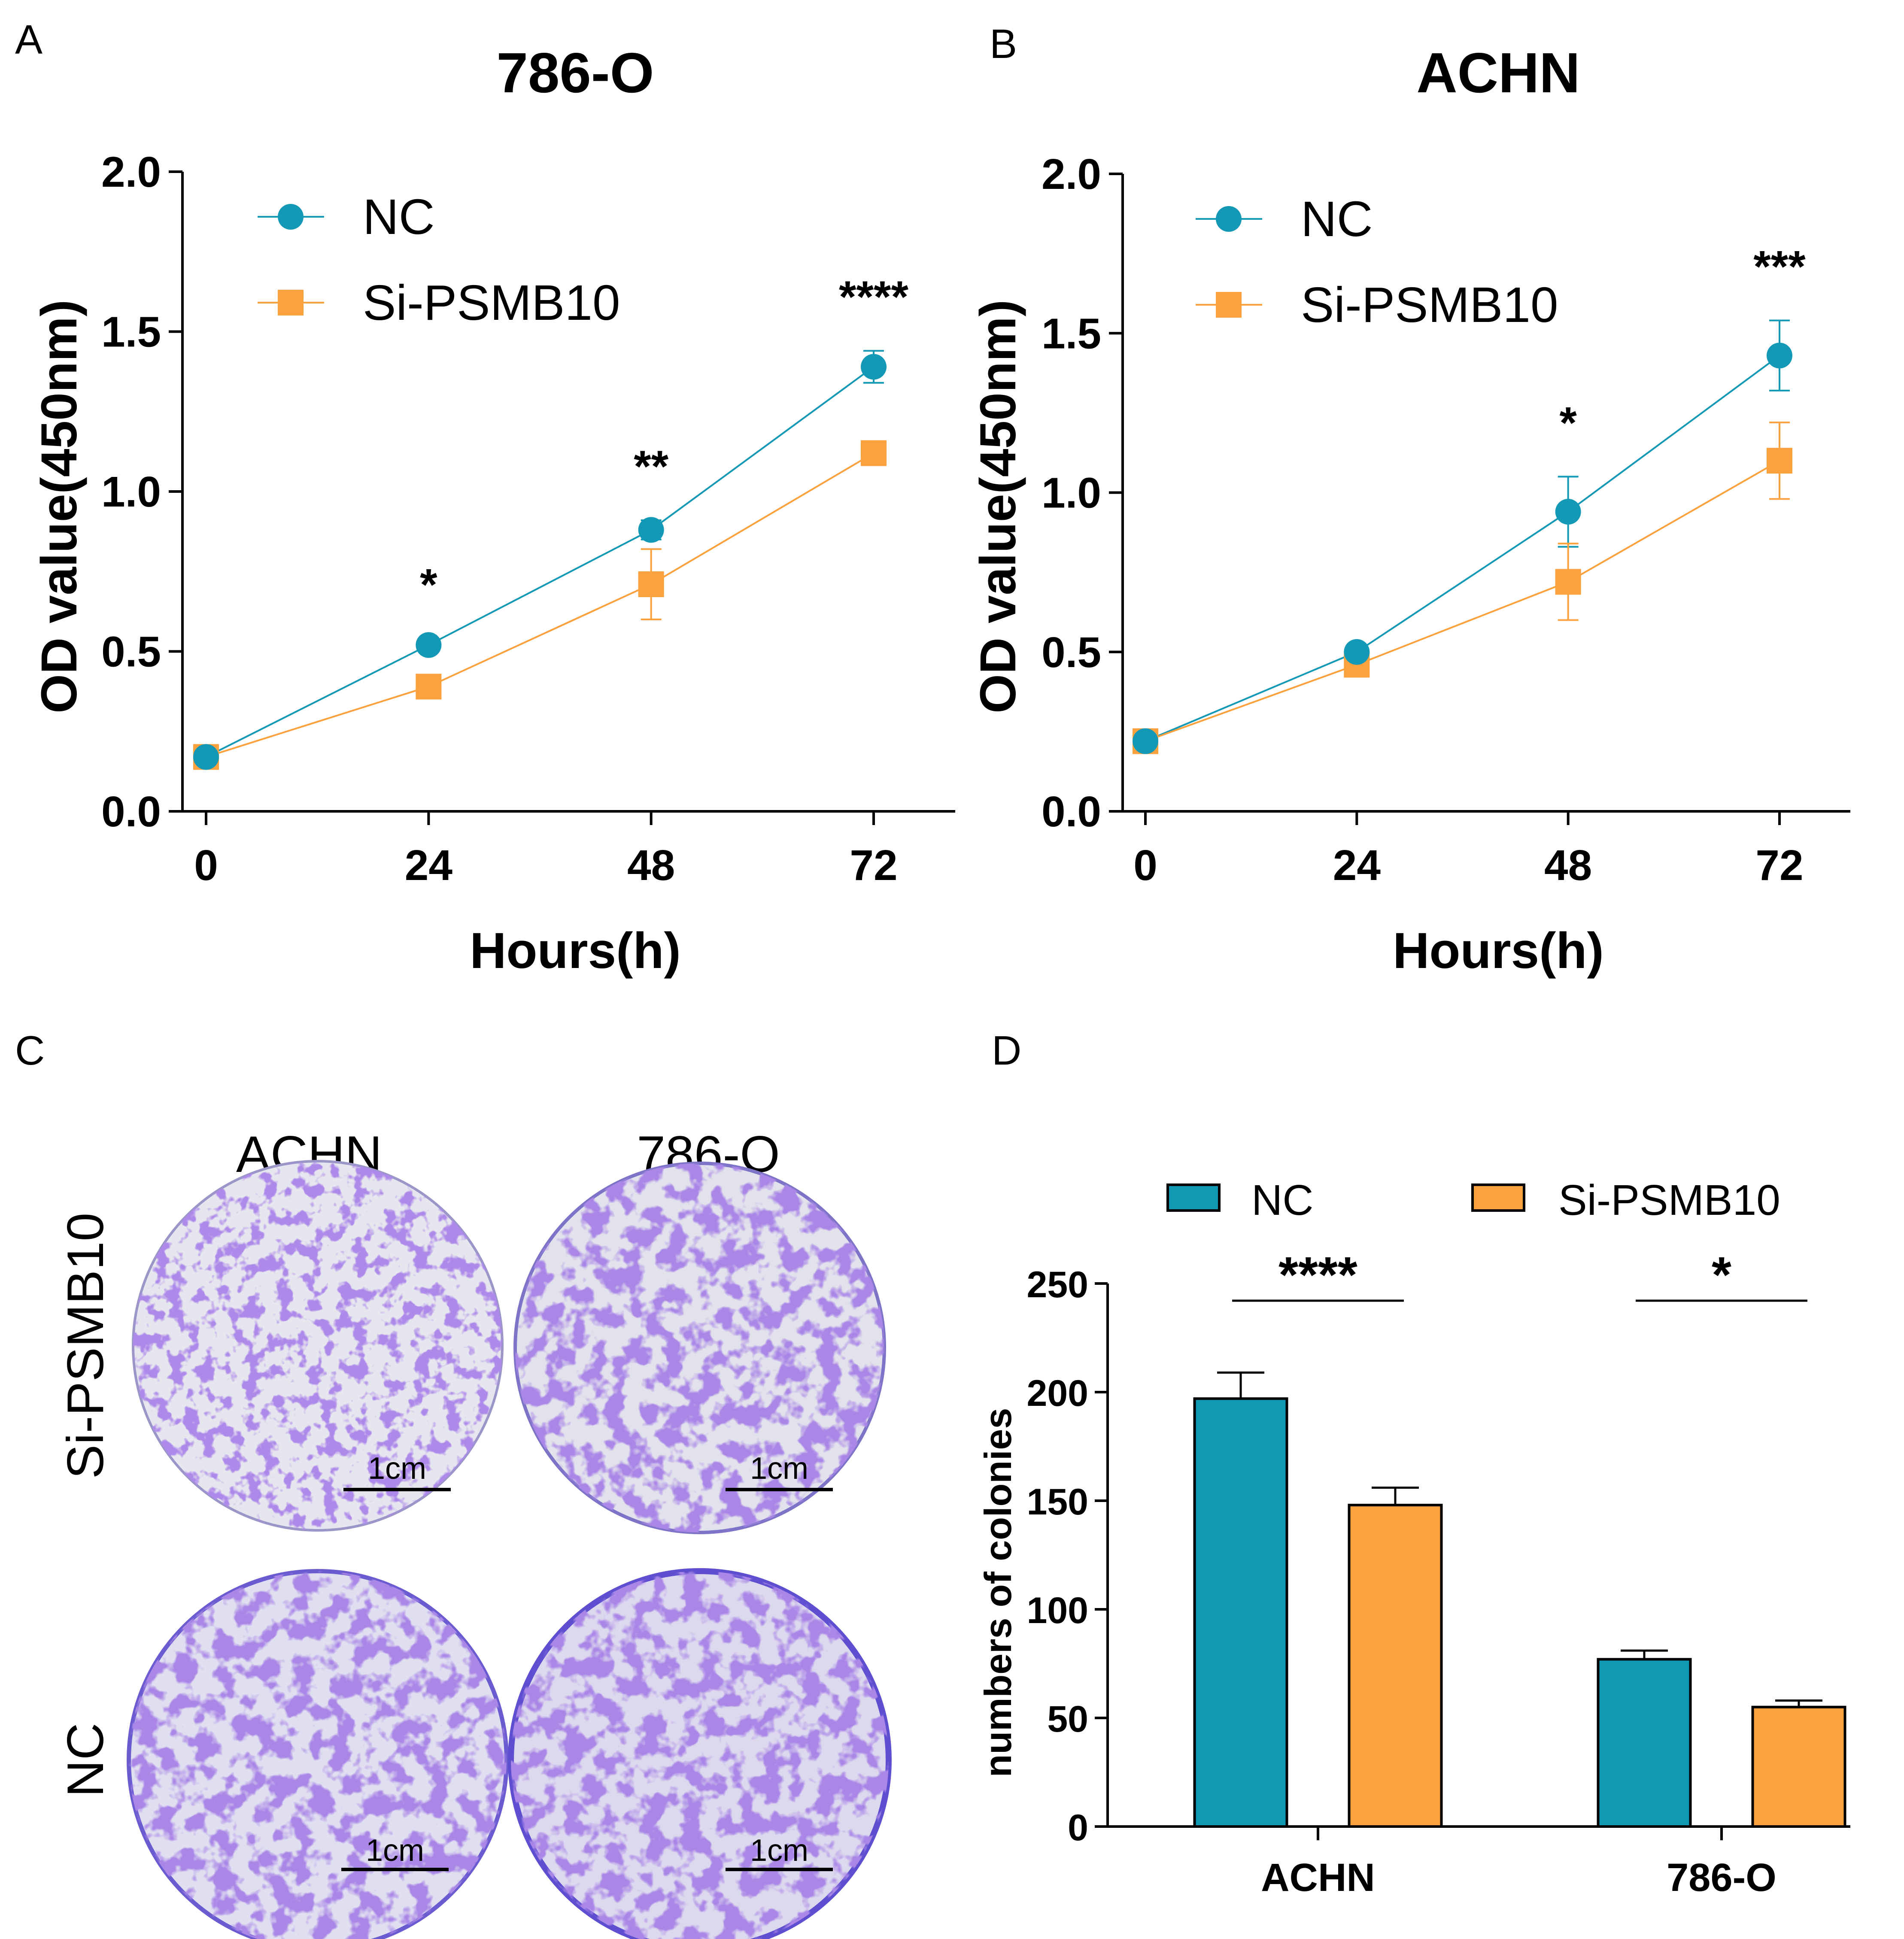  Describe the element at coordinates (131, 812) in the screenshot. I see `chart-a-y-tick-label: 0.0` at that location.